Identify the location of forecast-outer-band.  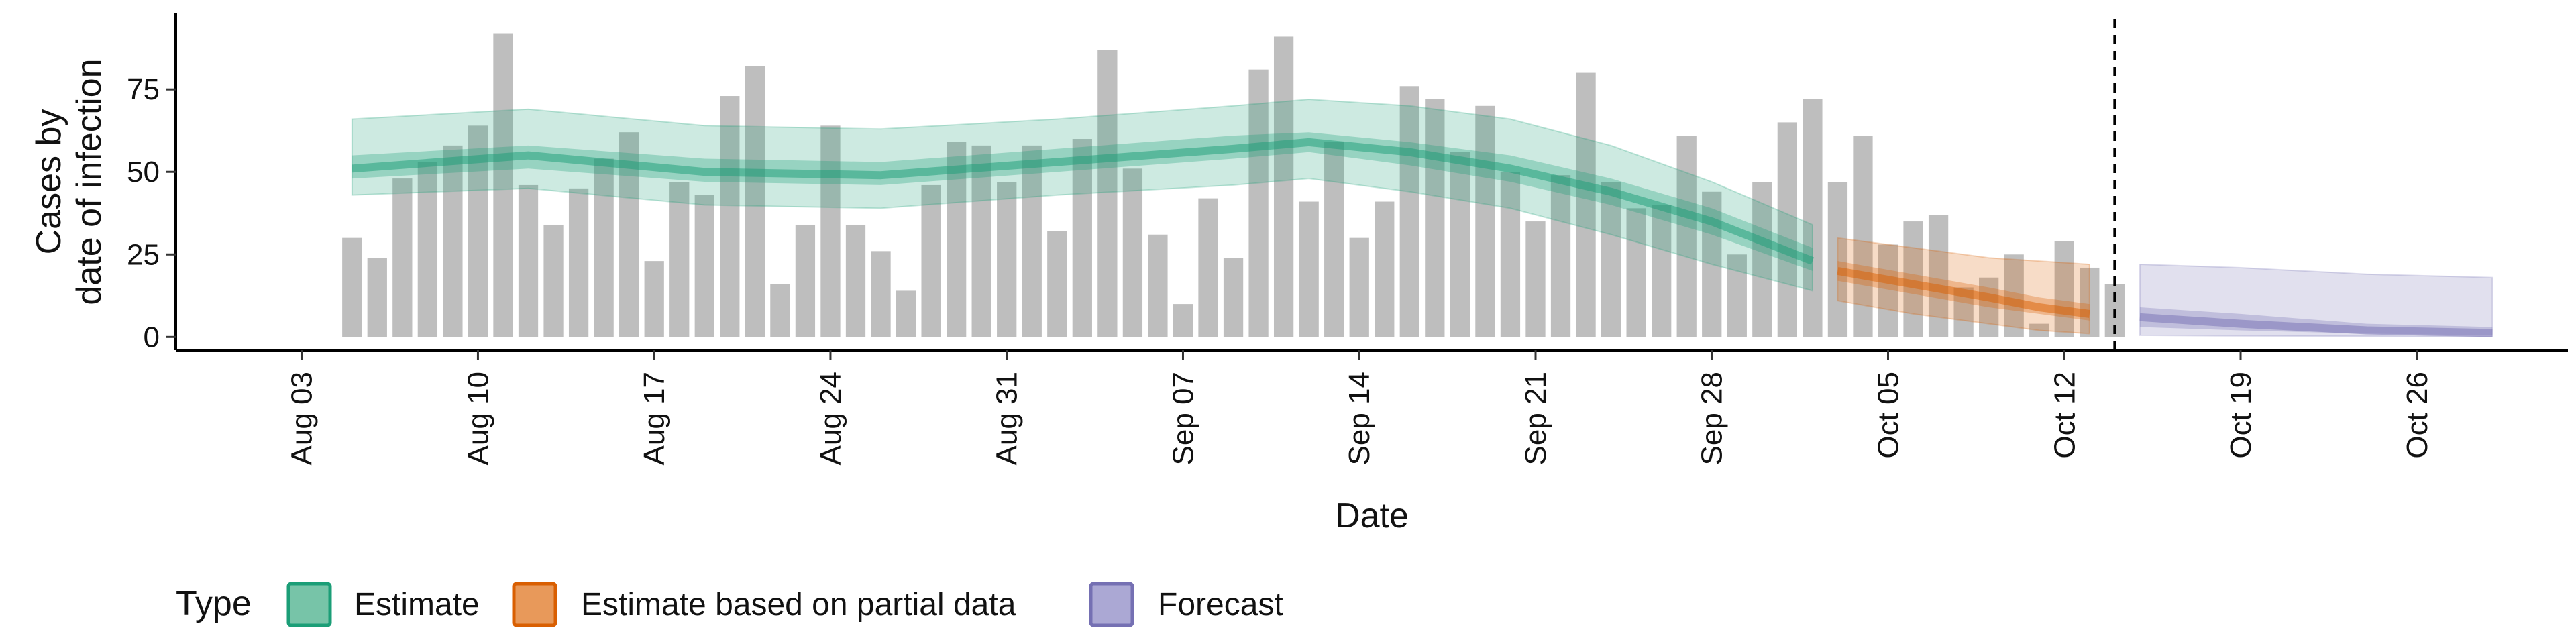
(2316, 300).